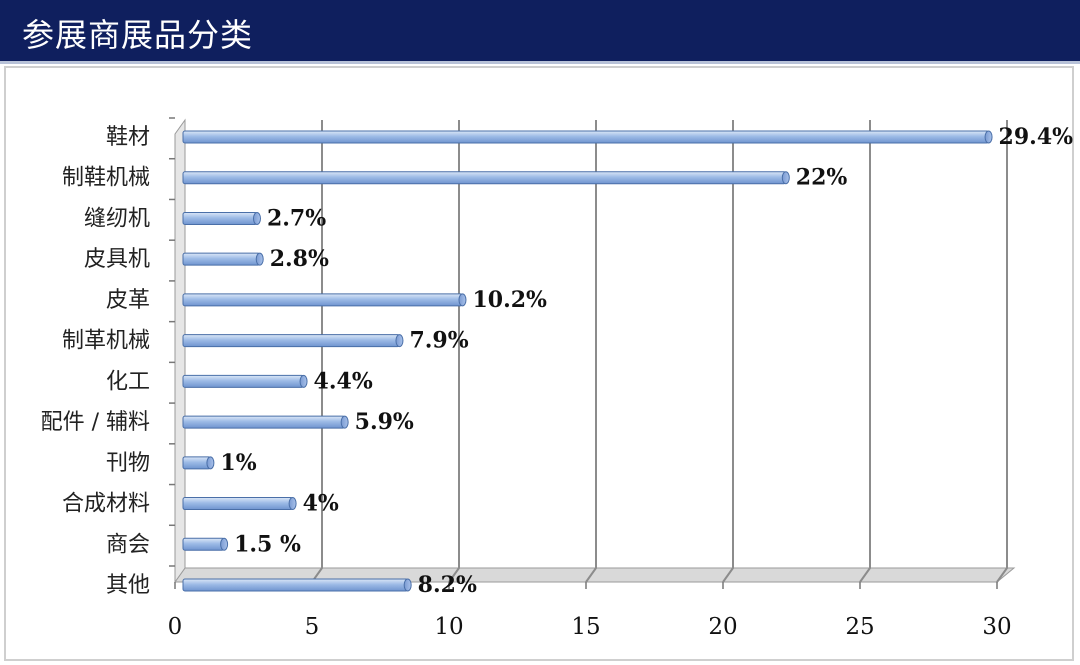 This screenshot has height=665, width=1080. Describe the element at coordinates (722, 627) in the screenshot. I see `x-tick-label: 20` at that location.